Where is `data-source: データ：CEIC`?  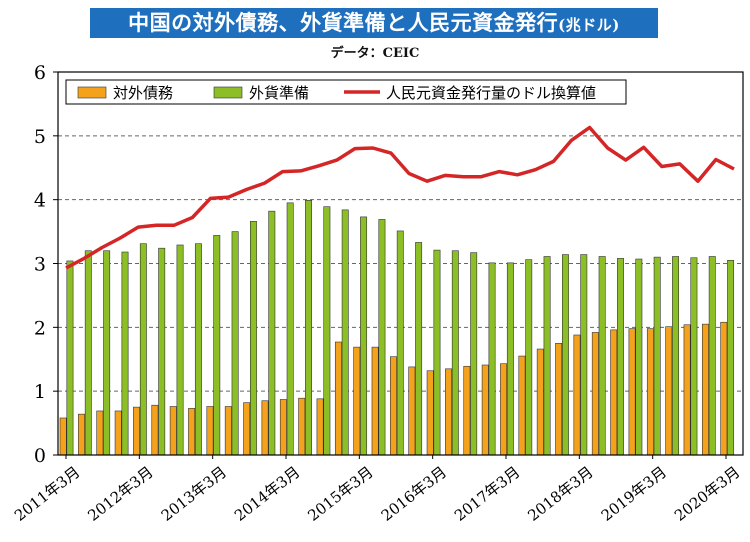 data-source: データ：CEIC is located at coordinates (375, 53).